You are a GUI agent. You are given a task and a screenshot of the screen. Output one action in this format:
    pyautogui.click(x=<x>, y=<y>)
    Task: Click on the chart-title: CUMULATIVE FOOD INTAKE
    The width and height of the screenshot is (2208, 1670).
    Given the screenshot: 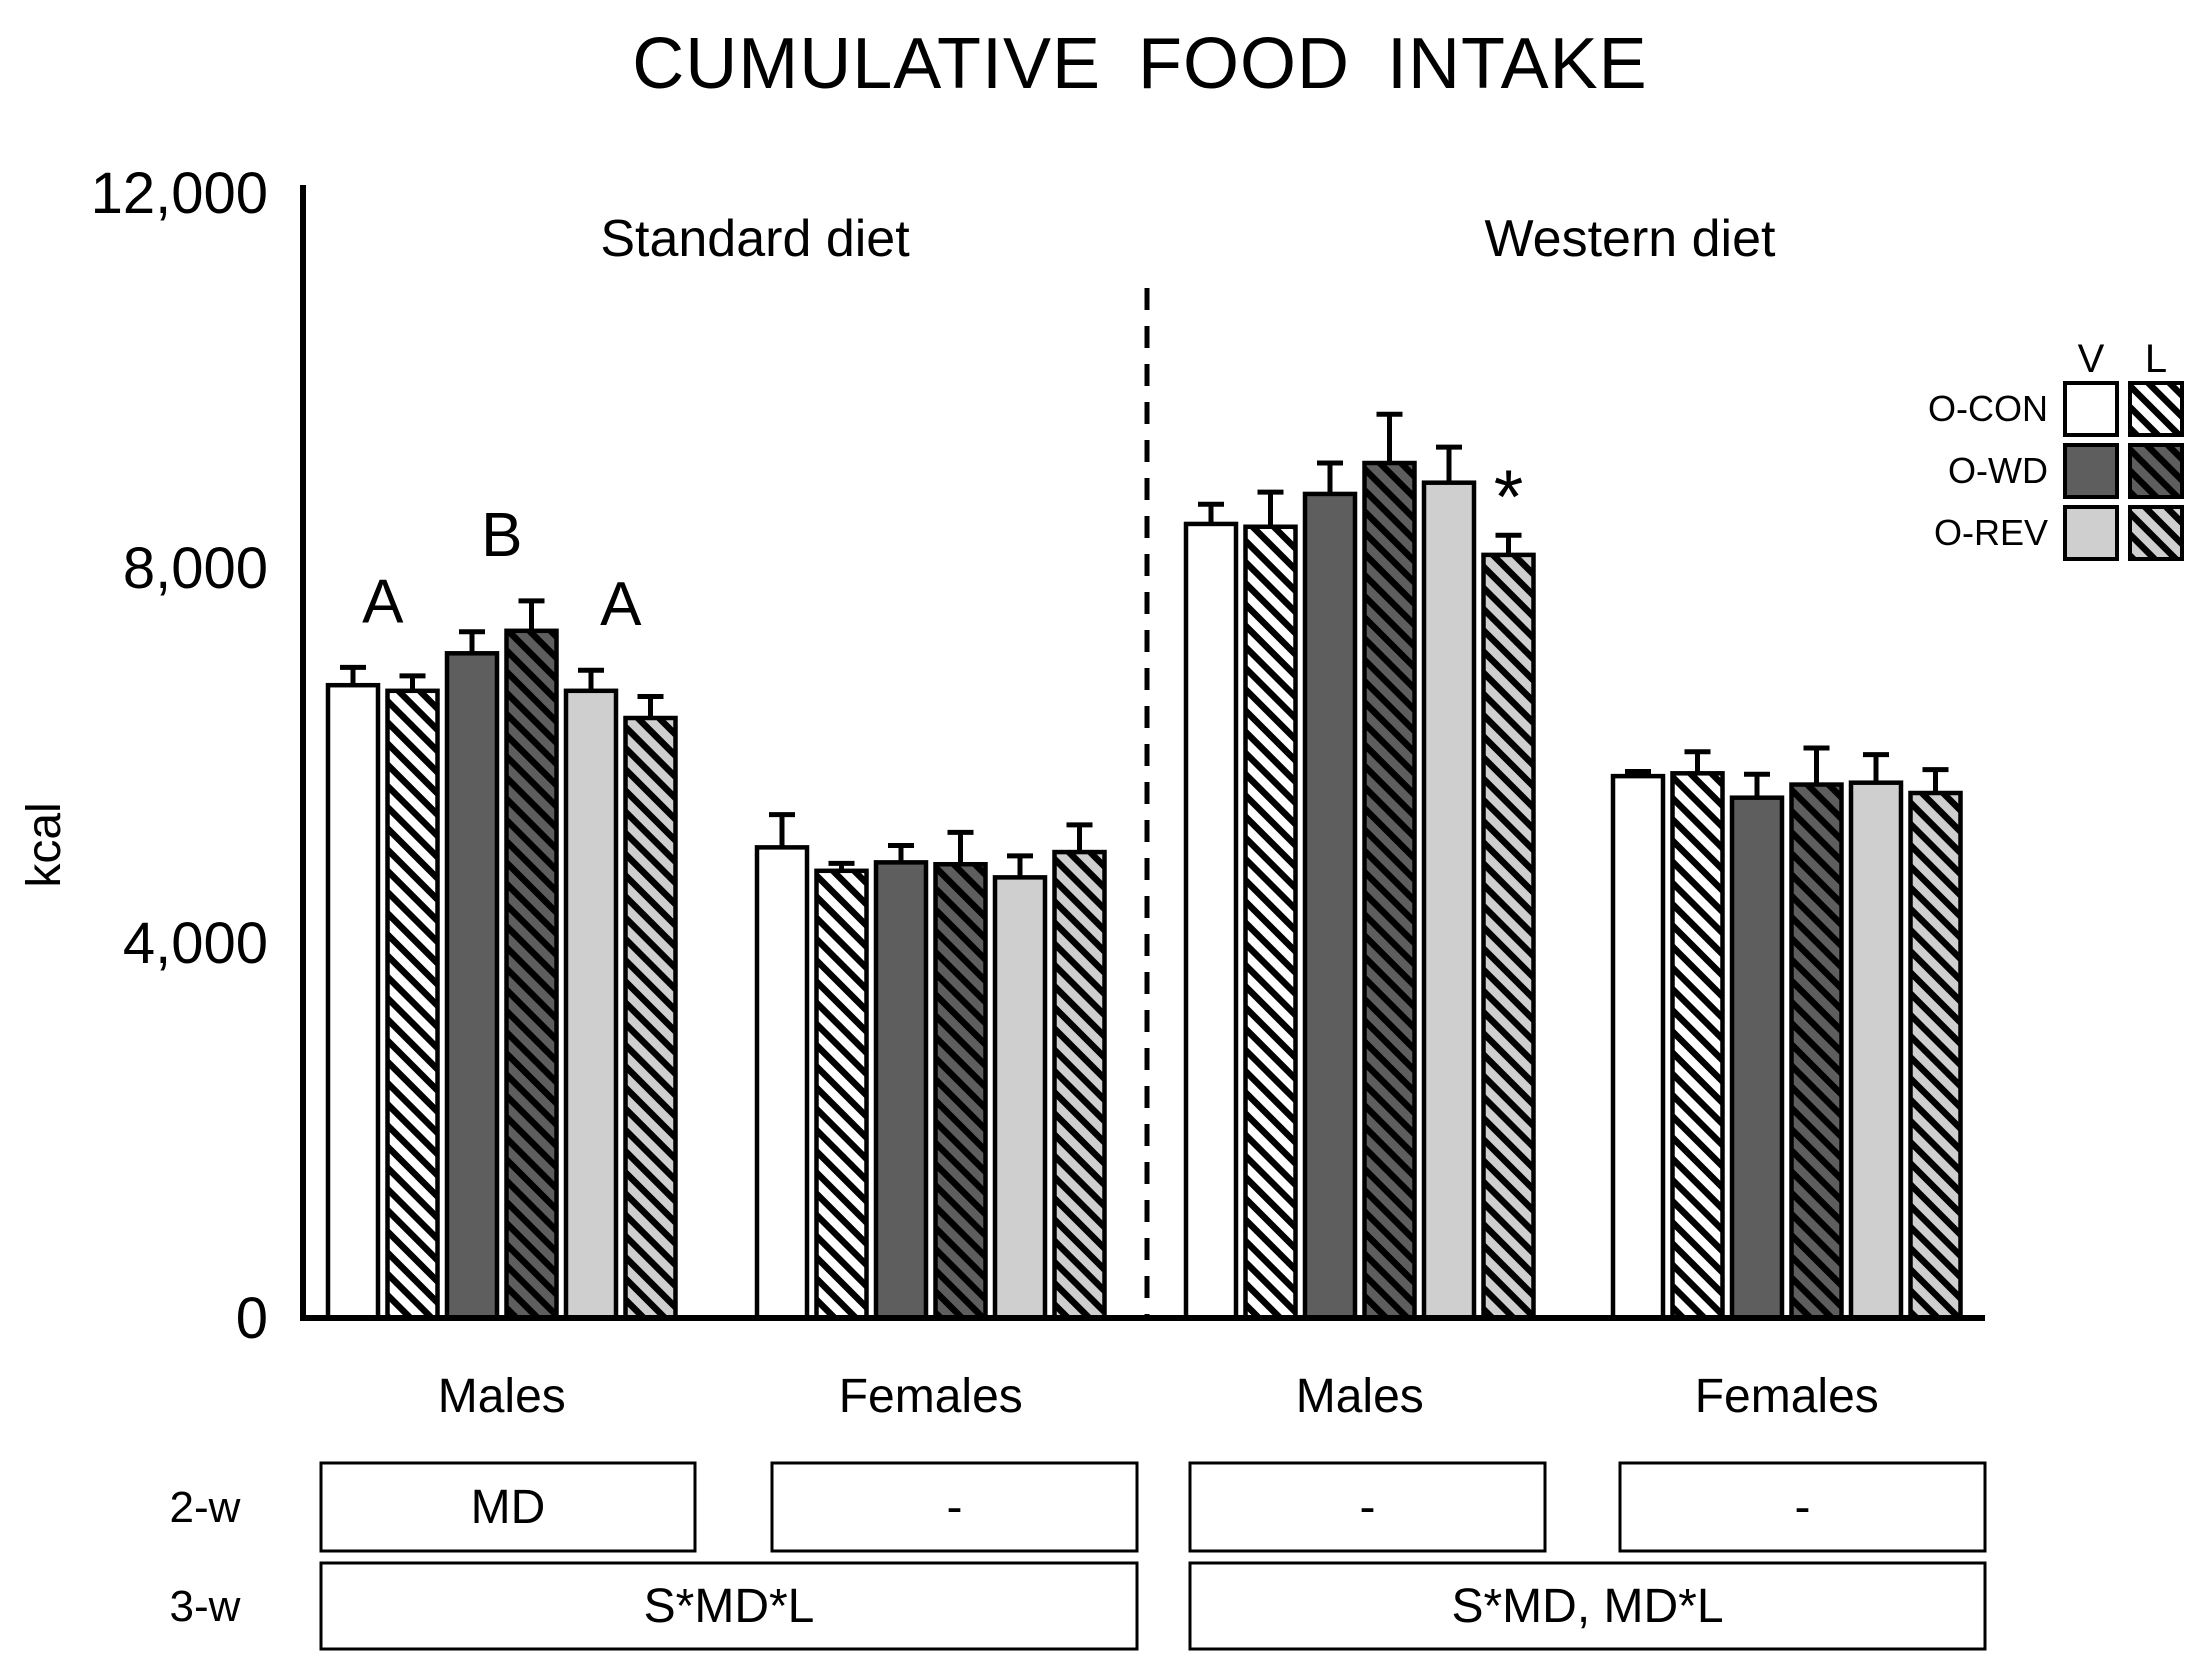 What is the action you would take?
    pyautogui.click(x=1139, y=64)
    